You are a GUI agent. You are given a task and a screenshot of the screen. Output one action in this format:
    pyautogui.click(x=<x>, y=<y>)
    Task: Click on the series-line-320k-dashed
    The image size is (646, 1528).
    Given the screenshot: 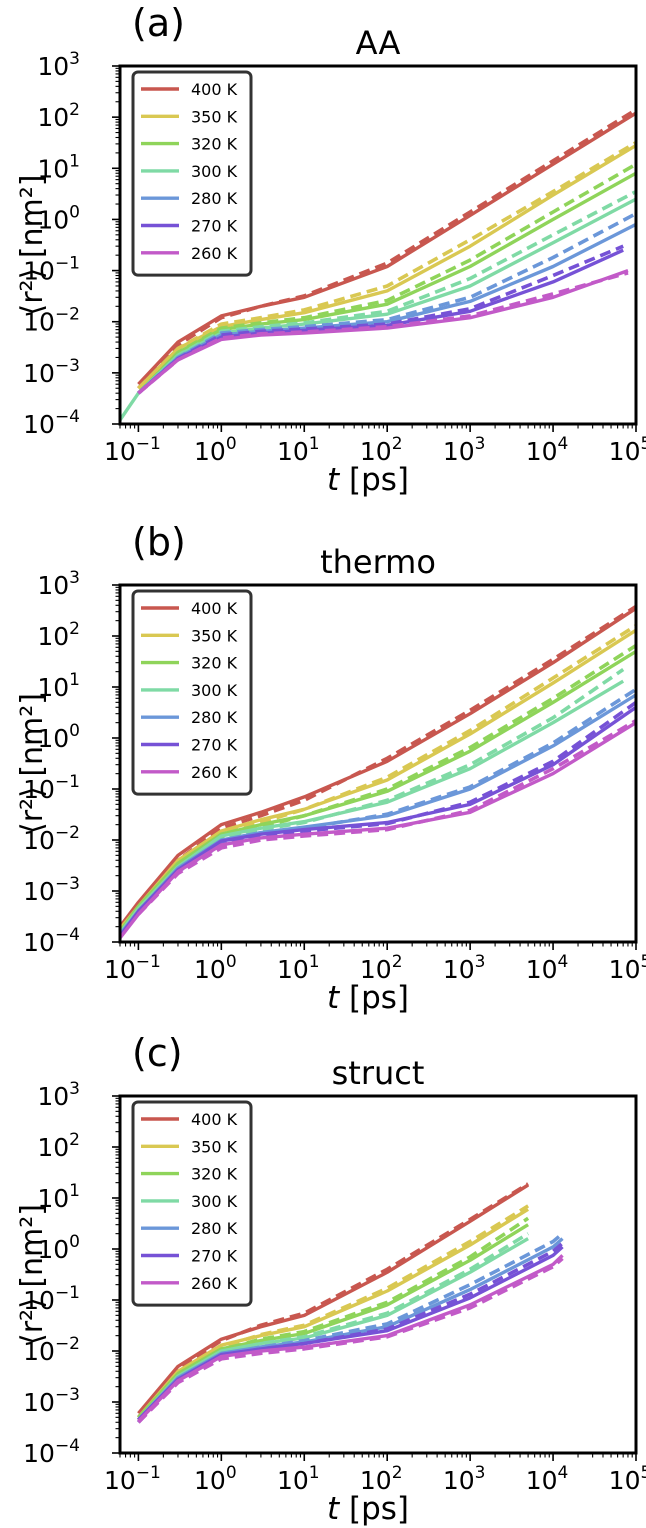 What is the action you would take?
    pyautogui.click(x=333, y=1318)
    